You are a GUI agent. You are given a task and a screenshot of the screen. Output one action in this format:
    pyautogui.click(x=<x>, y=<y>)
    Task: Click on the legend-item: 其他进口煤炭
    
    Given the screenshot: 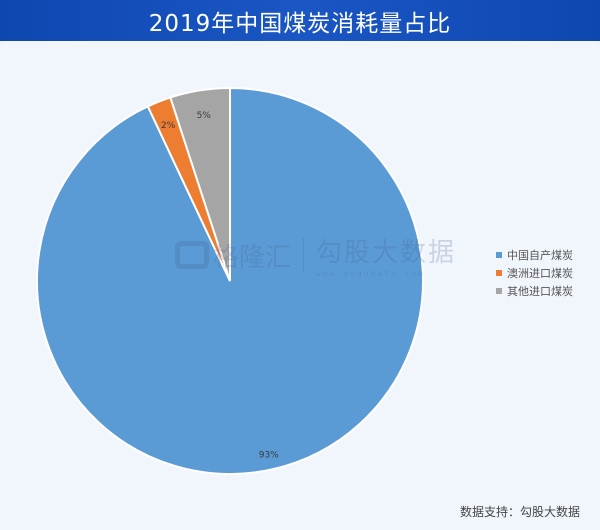 What is the action you would take?
    pyautogui.click(x=534, y=291)
    